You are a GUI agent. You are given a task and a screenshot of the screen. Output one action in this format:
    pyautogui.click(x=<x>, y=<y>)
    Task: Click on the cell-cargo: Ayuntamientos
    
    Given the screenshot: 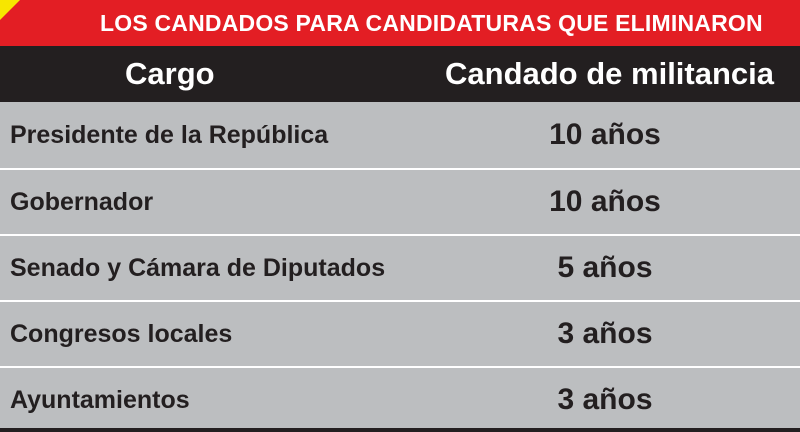 What is the action you would take?
    pyautogui.click(x=100, y=399)
    